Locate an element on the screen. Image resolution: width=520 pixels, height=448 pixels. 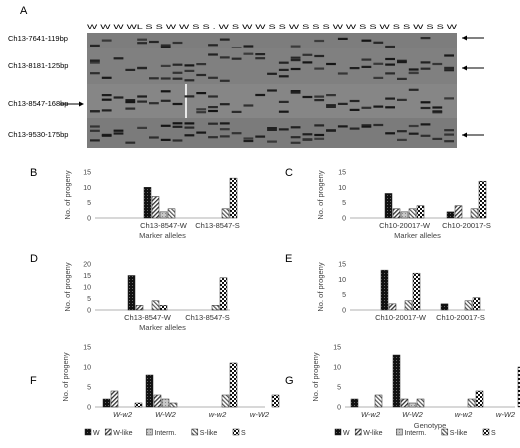
y-axis-label: No. of progeny is located at coordinates (67, 194).